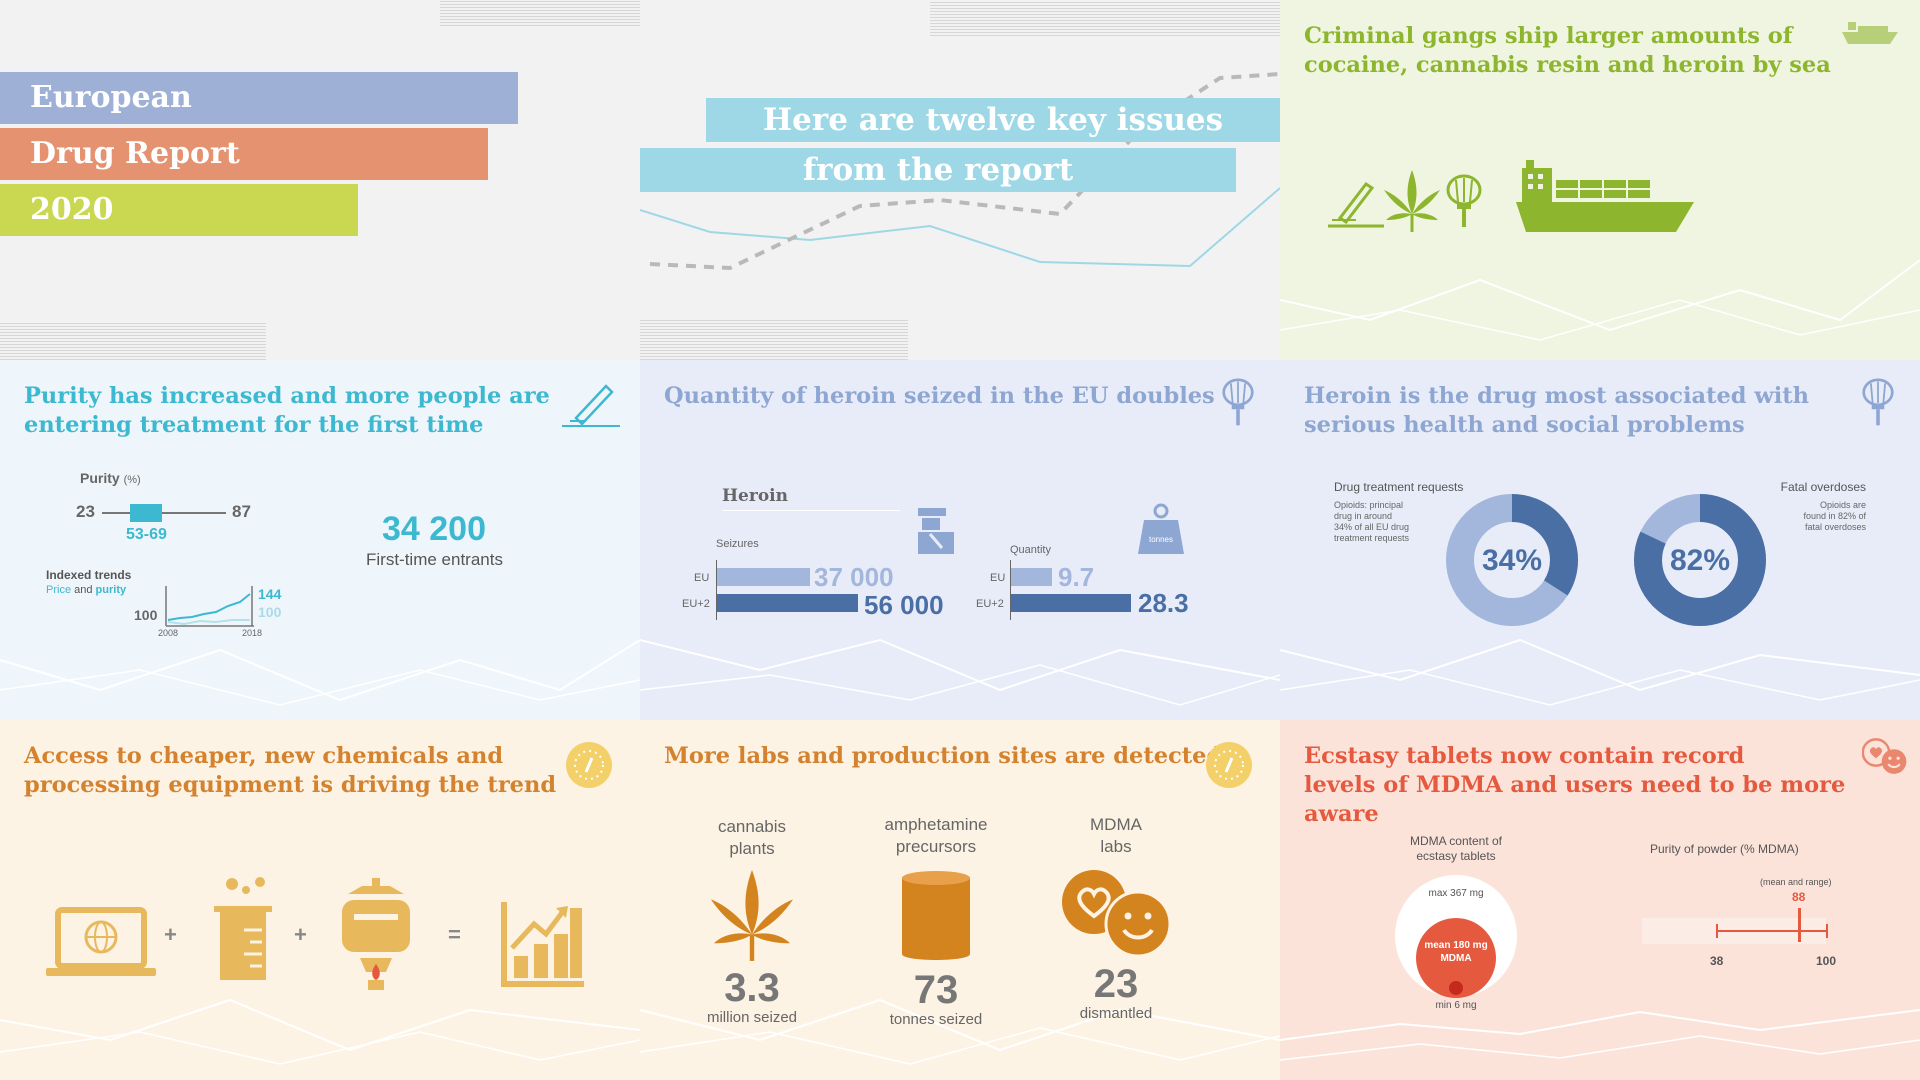  Describe the element at coordinates (1456, 841) in the screenshot. I see `heading-line: MDMA content of` at that location.